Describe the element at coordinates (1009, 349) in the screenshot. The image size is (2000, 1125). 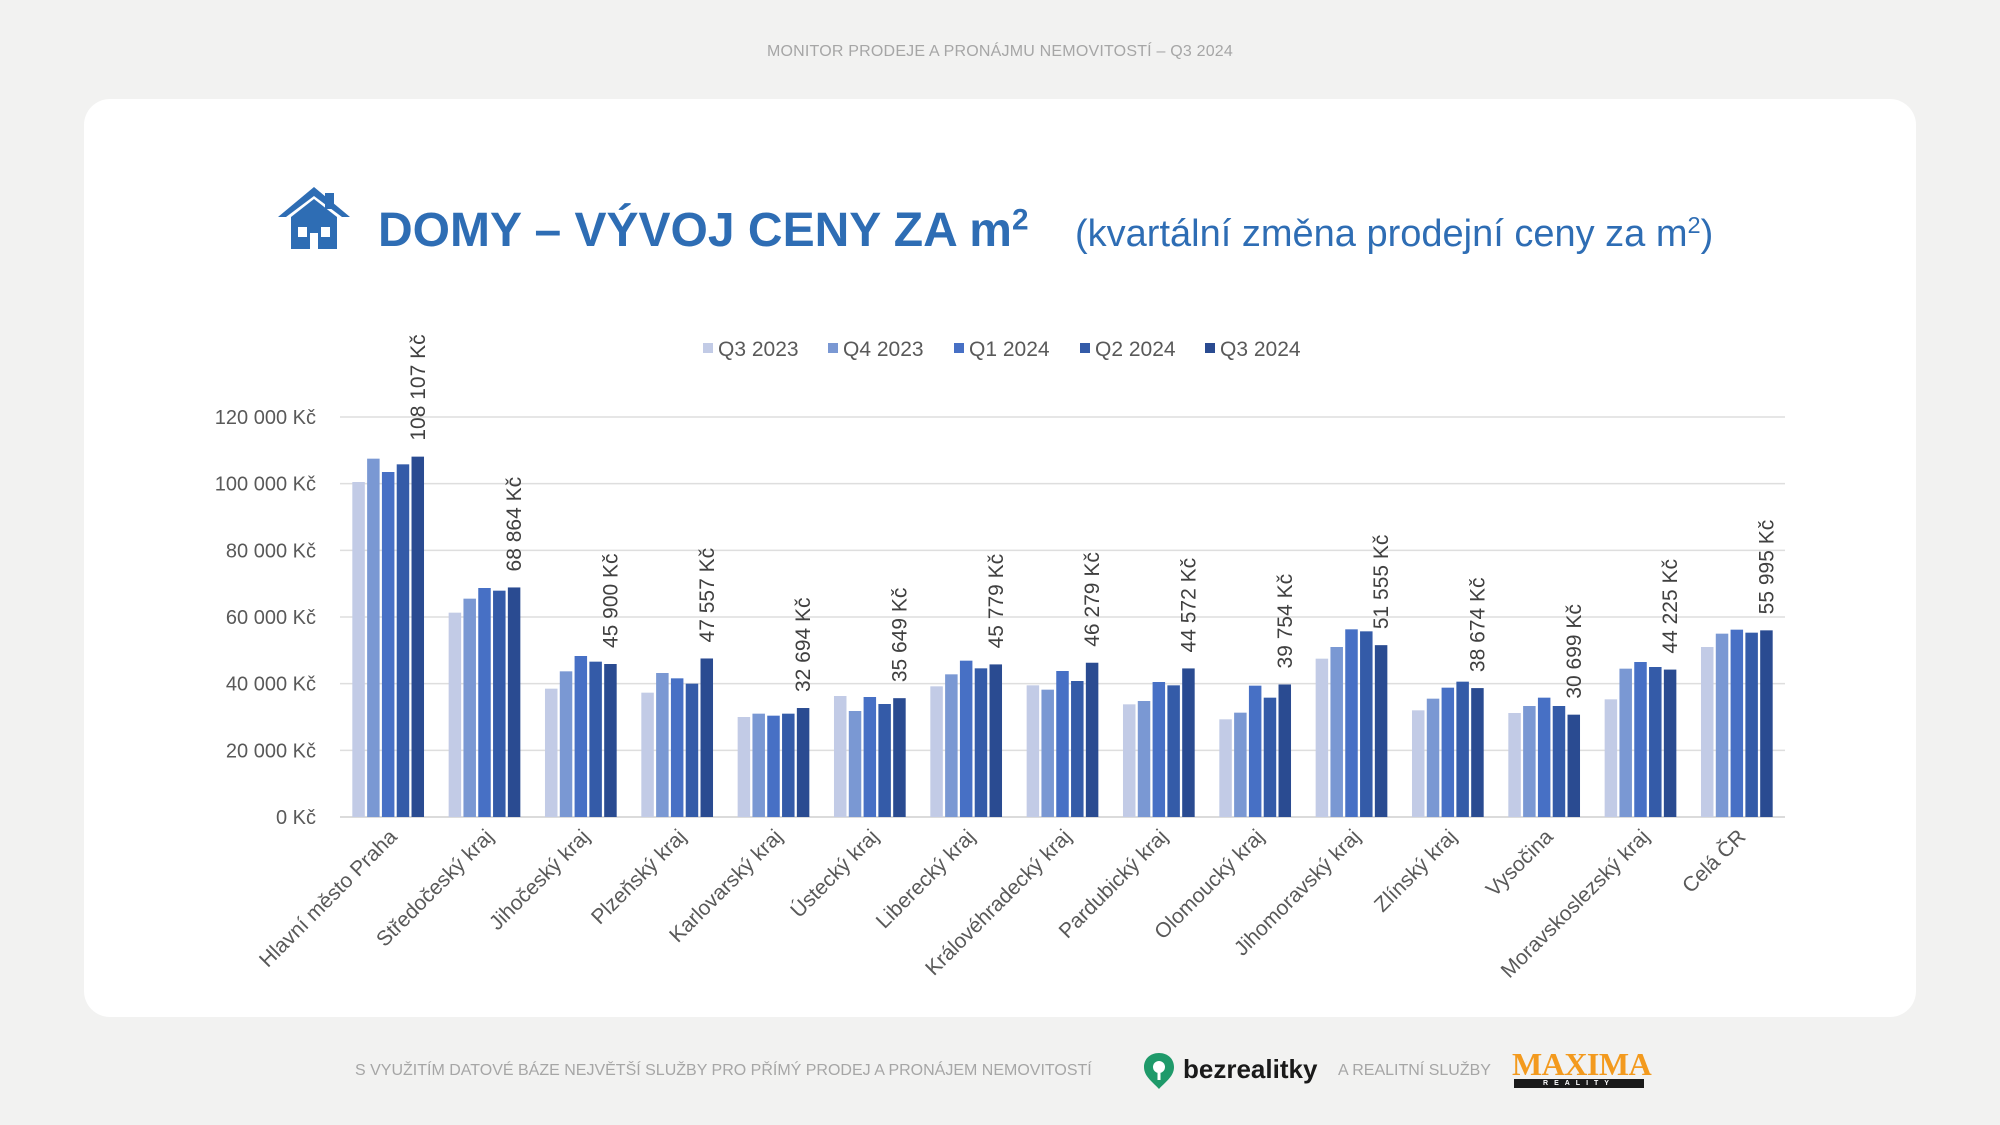
I see `legend-label: Q1 2024` at that location.